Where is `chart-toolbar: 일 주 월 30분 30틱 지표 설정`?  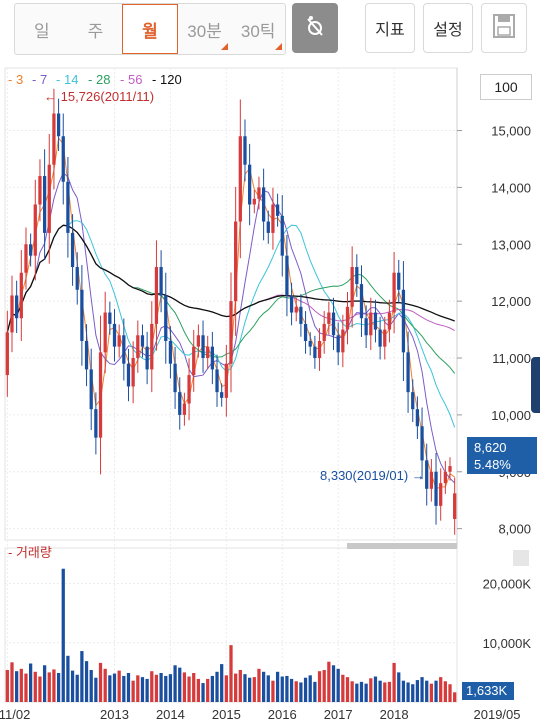
chart-toolbar: 일 주 월 30분 30틱 지표 설정 is located at coordinates (270, 31).